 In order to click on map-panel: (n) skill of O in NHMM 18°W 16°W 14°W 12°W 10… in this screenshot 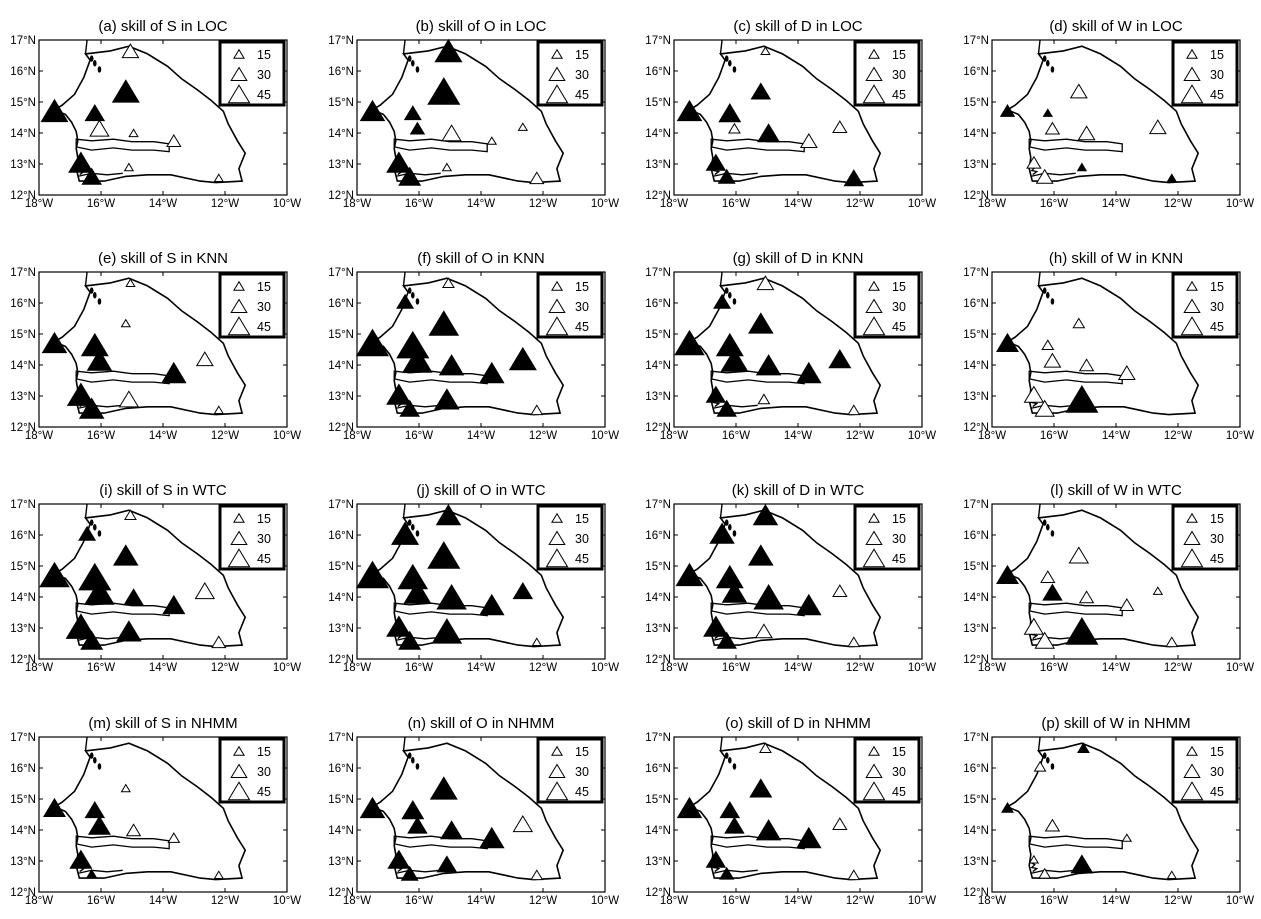, I will do `click(473, 811)`.